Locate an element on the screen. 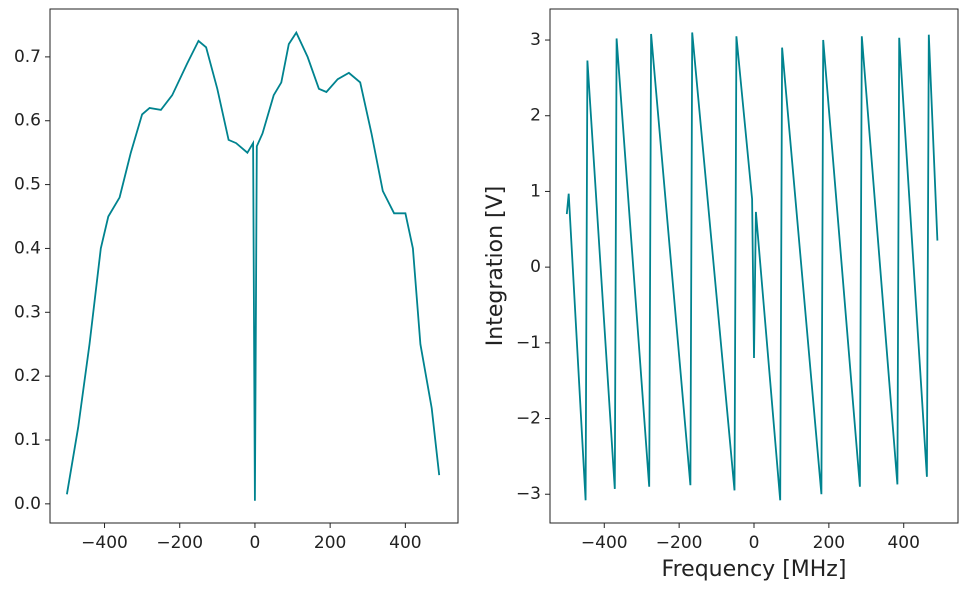 The image size is (966, 592). y-tick-label: 0.3 is located at coordinates (27, 312).